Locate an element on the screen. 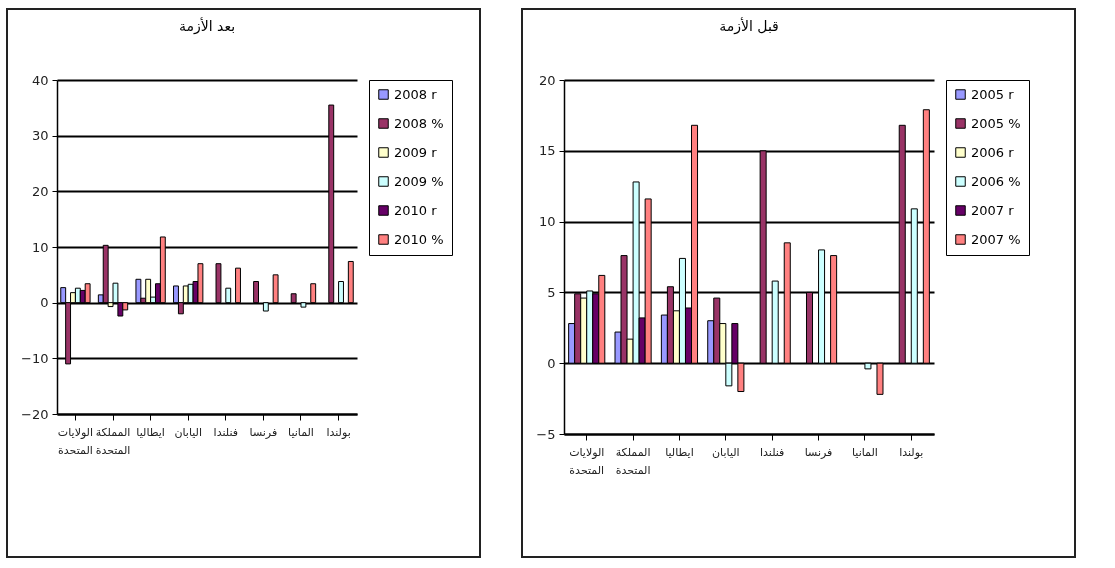 The height and width of the screenshot is (568, 1115). legend-label: 2009 % is located at coordinates (419, 181).